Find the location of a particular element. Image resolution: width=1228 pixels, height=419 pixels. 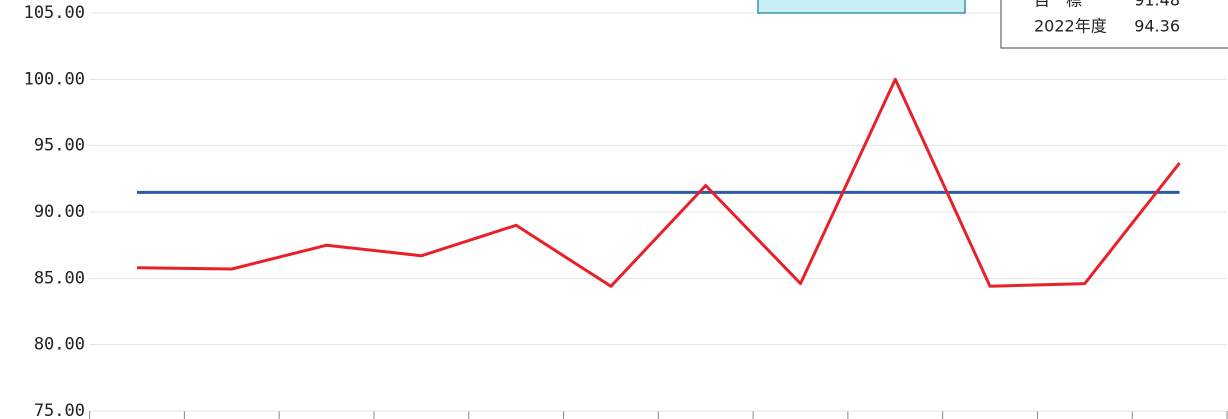

y-tick-label: 75.00 is located at coordinates (59, 410).